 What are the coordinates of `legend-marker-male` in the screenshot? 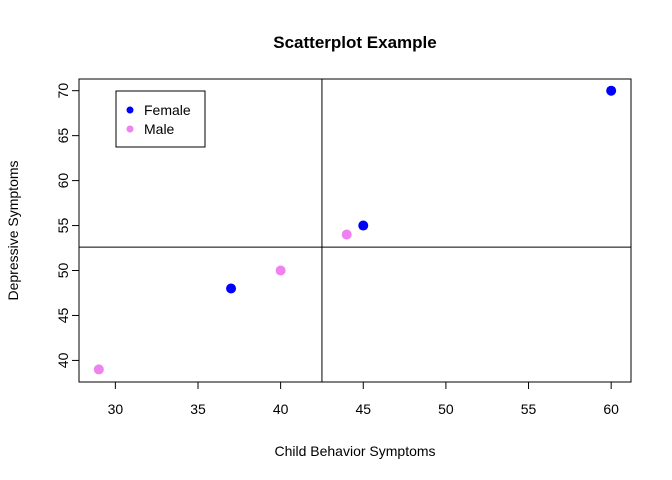 It's located at (130, 129).